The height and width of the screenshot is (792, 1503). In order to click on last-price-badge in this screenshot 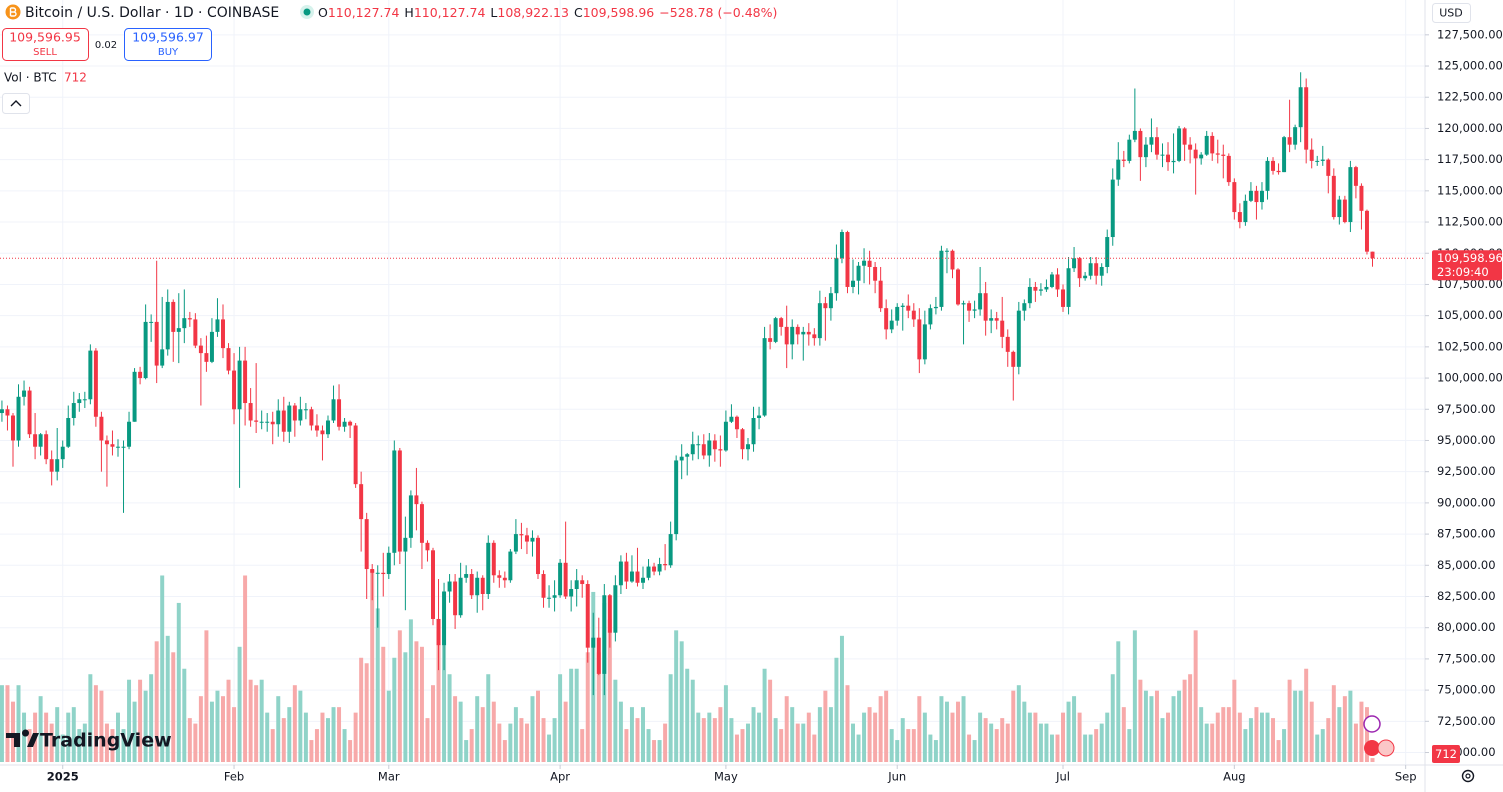, I will do `click(1467, 265)`.